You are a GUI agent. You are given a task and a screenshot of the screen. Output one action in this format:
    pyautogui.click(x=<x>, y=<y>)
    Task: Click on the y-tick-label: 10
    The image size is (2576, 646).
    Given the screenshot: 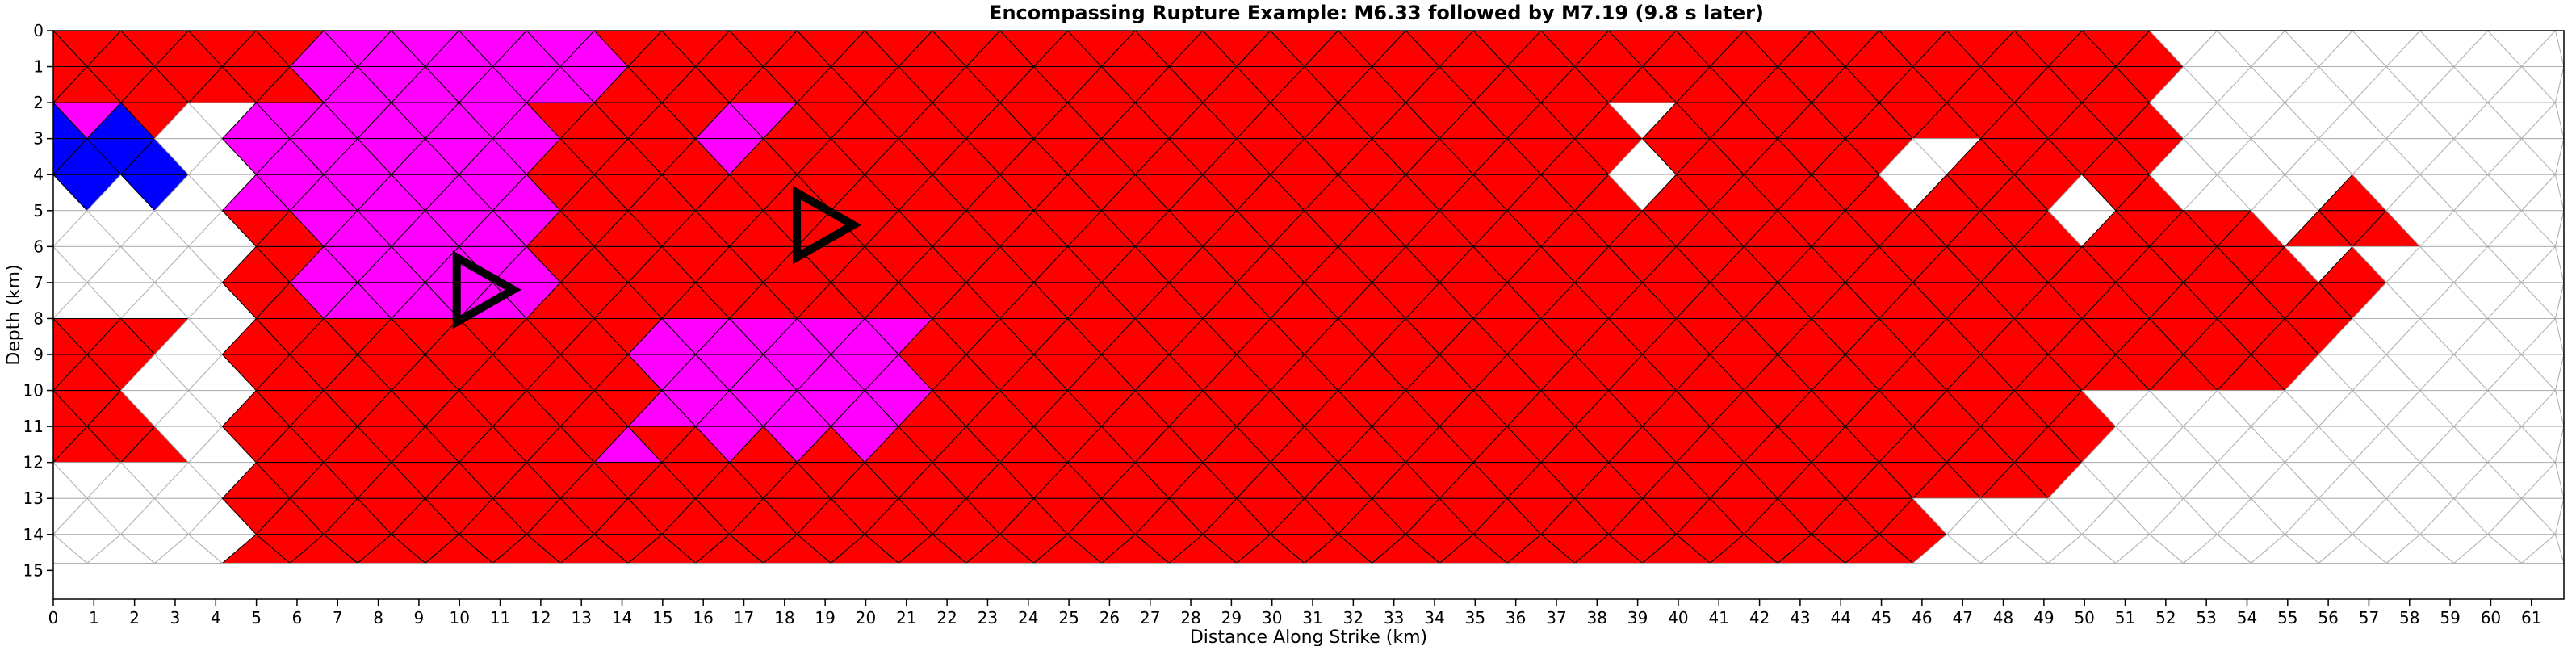 What is the action you would take?
    pyautogui.click(x=33, y=391)
    